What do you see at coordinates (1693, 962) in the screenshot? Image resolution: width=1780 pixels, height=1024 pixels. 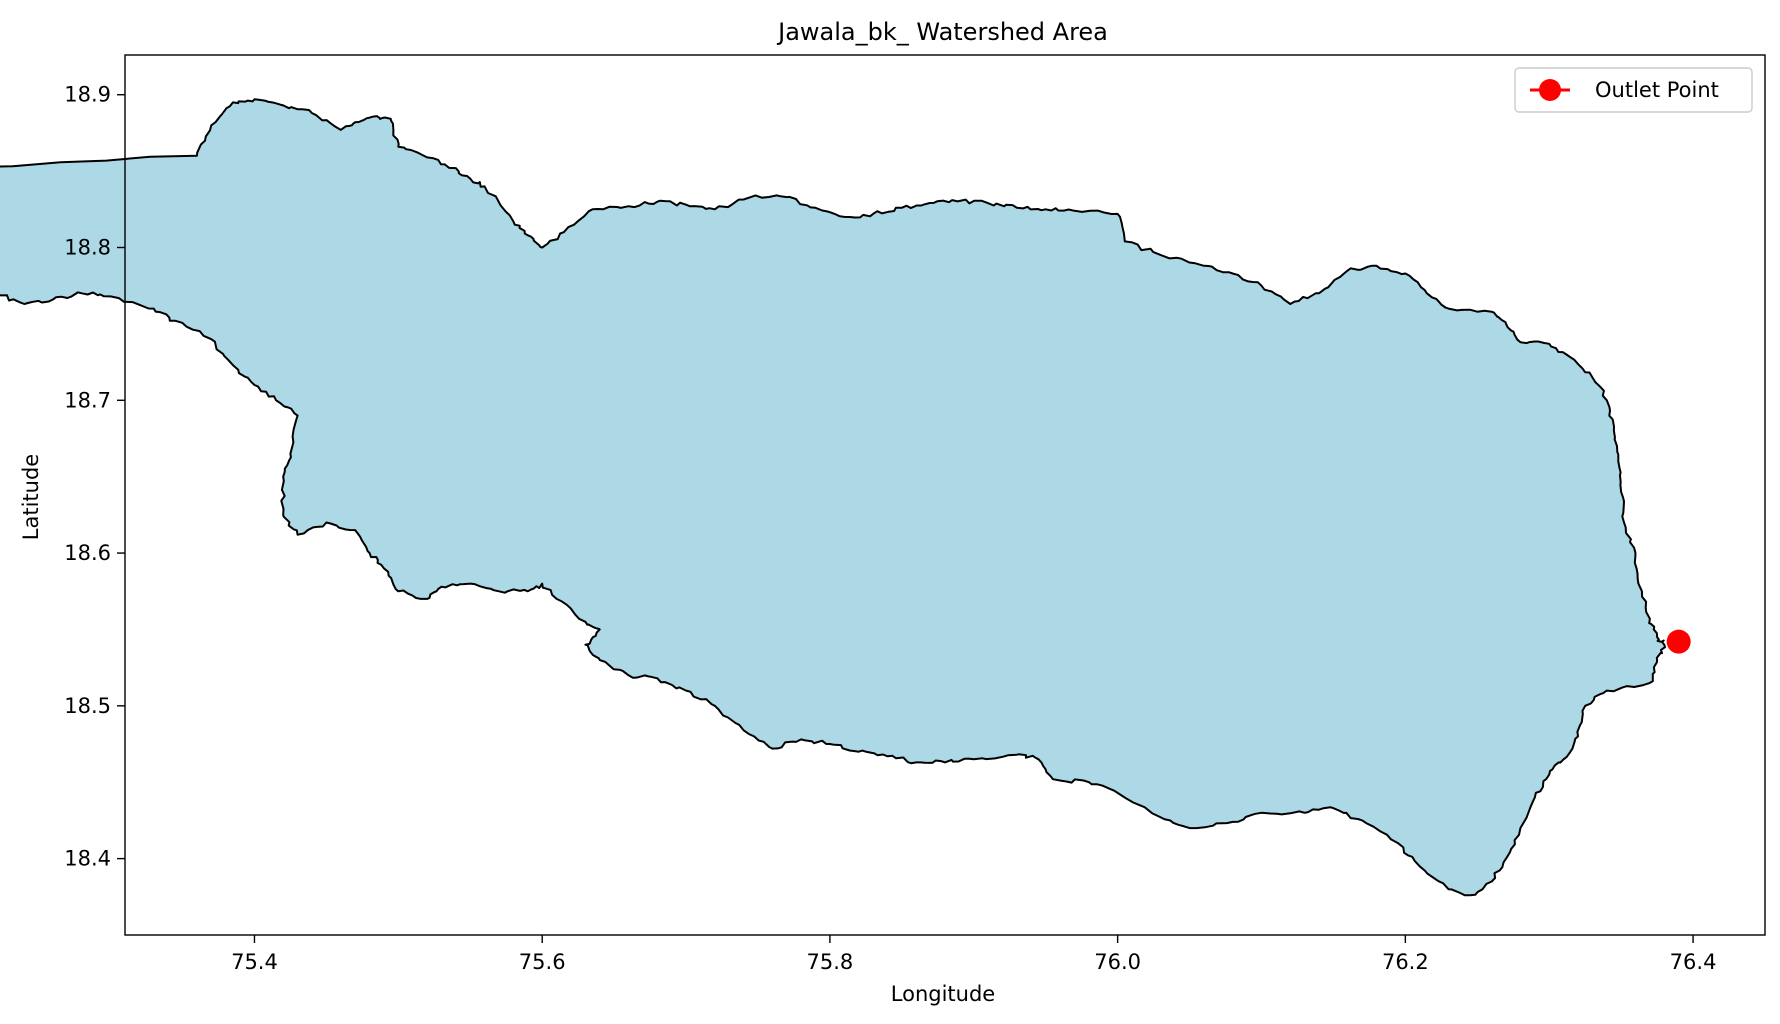 I see `x-tick-label: 76.4` at bounding box center [1693, 962].